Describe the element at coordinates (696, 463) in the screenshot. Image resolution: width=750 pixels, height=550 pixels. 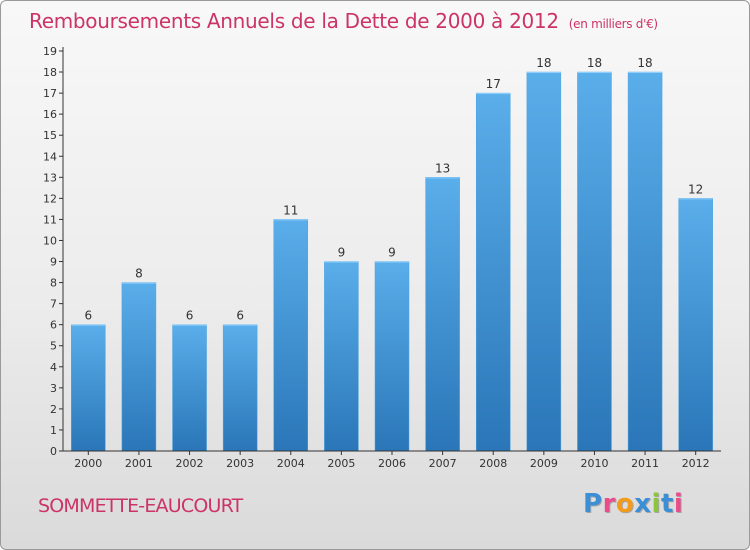
I see `x-tick-label: 2012` at that location.